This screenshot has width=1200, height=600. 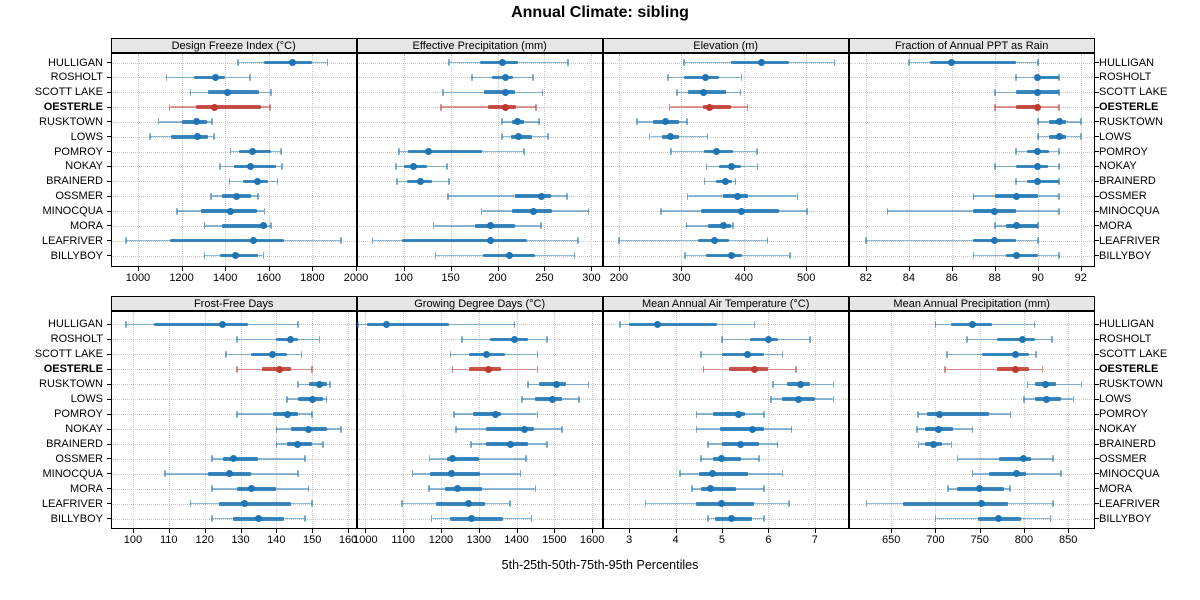 I want to click on x-tick-label: 700, so click(x=935, y=539).